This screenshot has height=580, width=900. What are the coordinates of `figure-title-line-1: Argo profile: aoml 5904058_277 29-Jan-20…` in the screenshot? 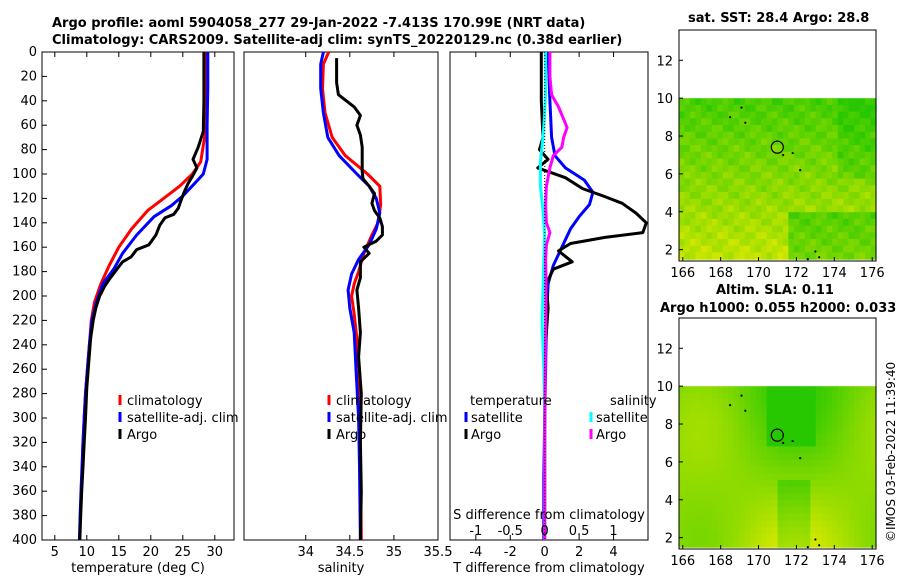 It's located at (319, 23).